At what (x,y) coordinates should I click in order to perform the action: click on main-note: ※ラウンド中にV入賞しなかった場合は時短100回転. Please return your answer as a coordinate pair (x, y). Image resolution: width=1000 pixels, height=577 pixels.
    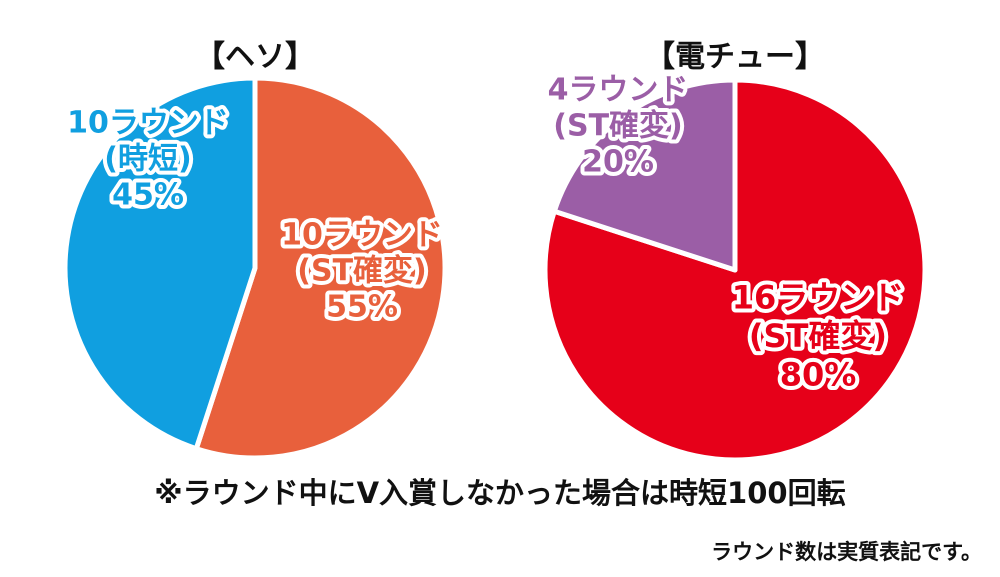
    Looking at the image, I should click on (500, 493).